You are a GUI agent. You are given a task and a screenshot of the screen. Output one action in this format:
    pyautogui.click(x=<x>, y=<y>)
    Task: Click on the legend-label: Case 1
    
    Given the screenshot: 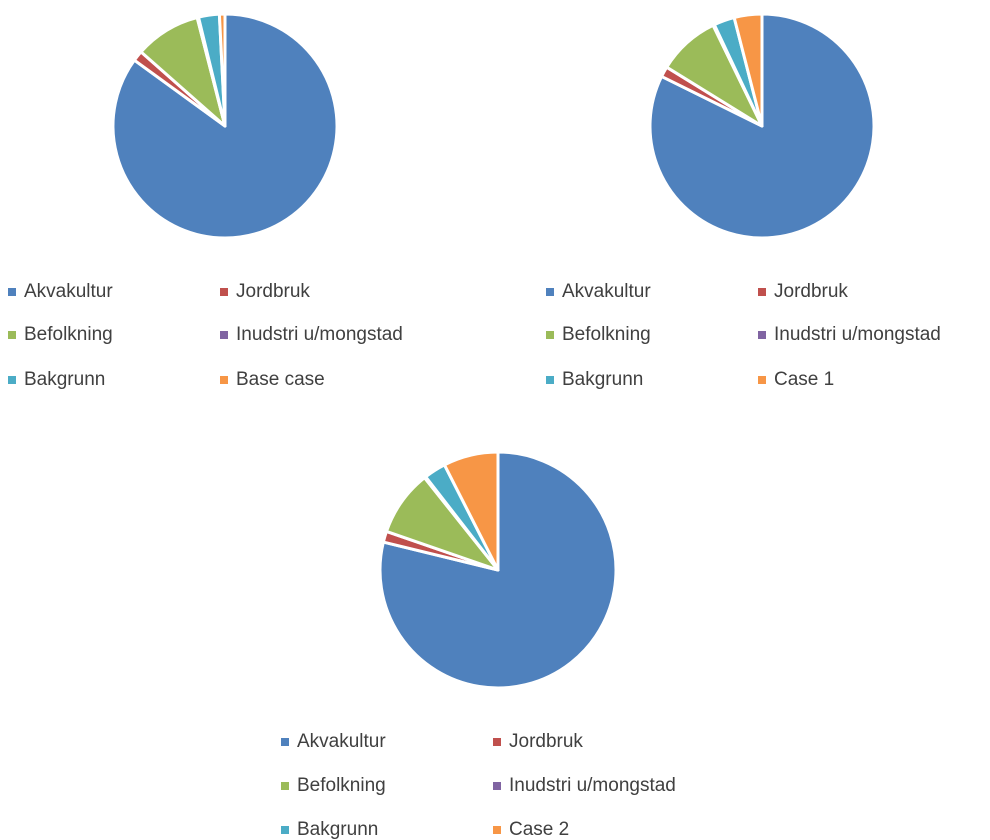 What is the action you would take?
    pyautogui.click(x=804, y=379)
    